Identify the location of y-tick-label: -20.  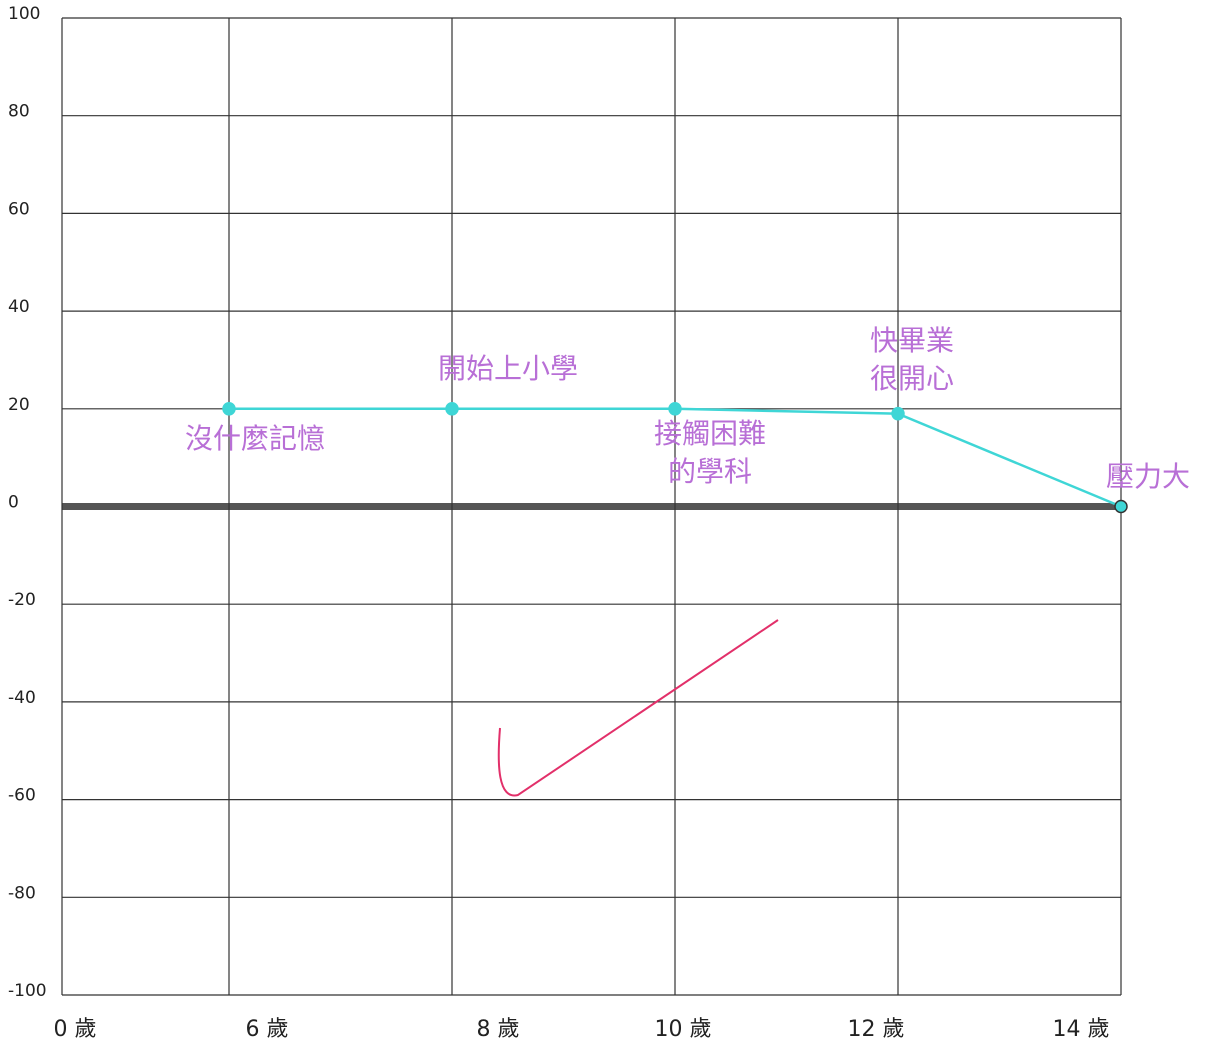
(22, 600).